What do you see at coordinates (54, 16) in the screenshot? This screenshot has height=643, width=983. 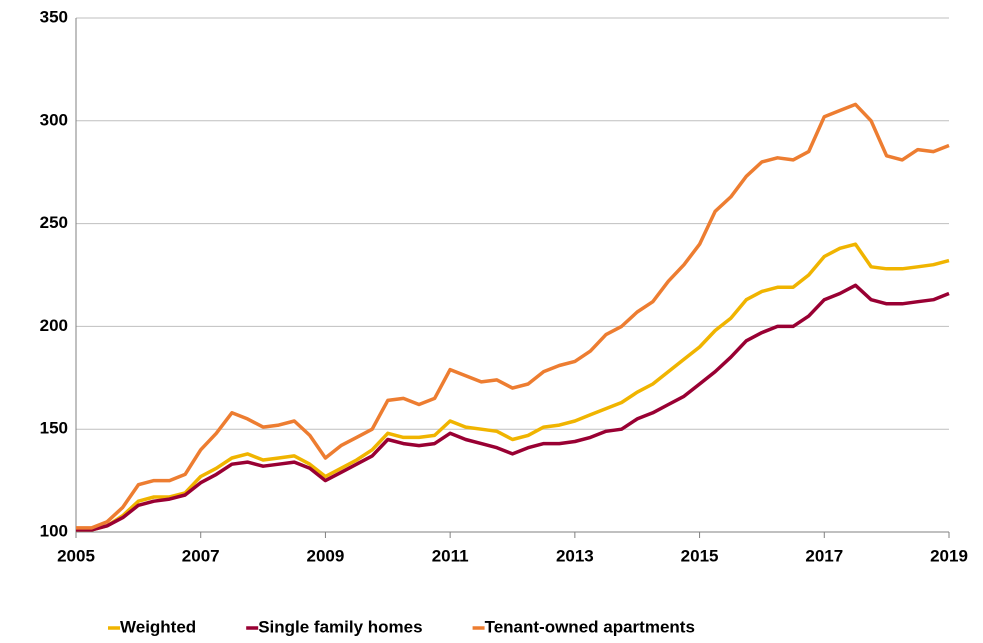 I see `y-tick-label: 350` at bounding box center [54, 16].